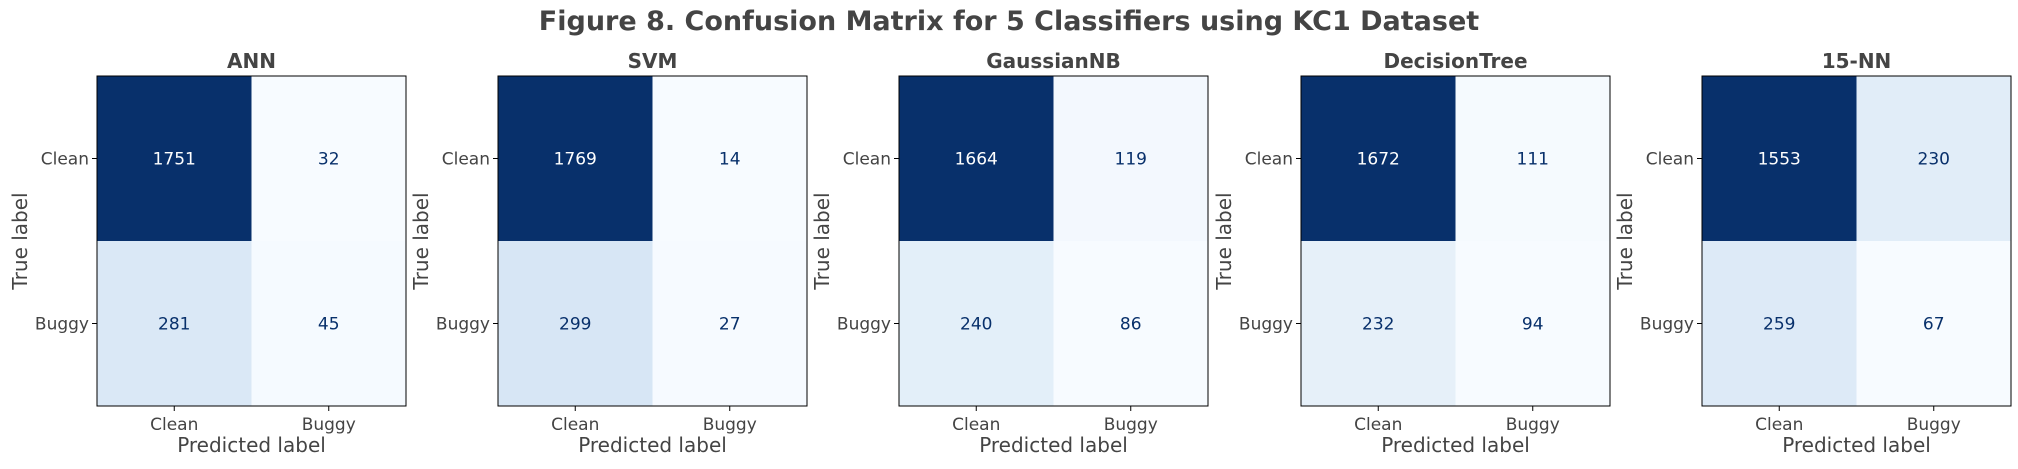  I want to click on cell-value-label: 259, so click(1779, 325).